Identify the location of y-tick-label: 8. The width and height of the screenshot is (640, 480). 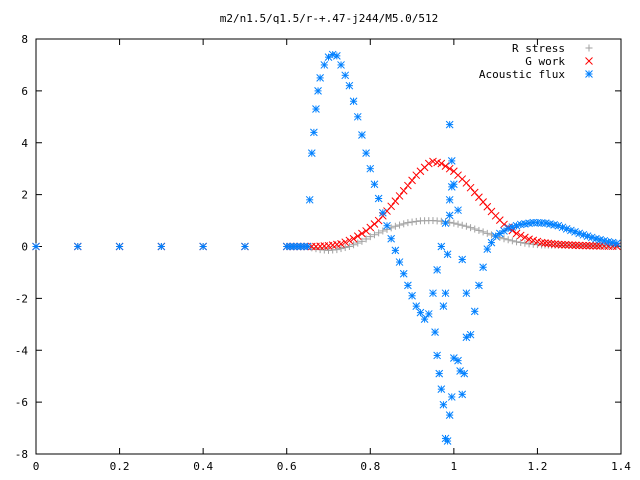
(24, 39).